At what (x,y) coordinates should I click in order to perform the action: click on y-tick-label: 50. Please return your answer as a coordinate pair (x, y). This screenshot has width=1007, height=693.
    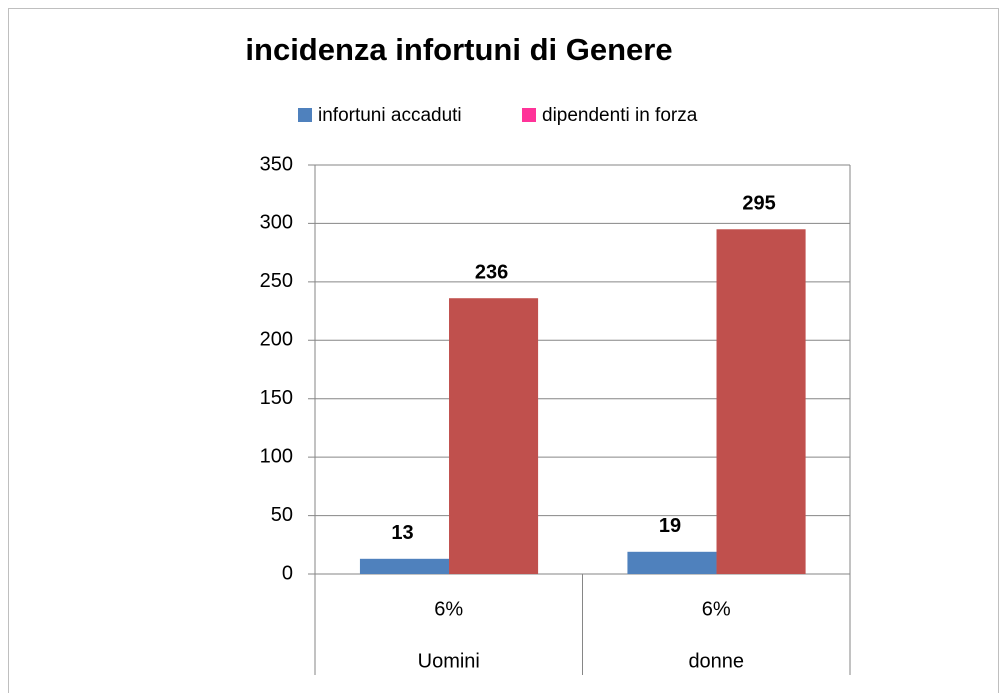
    Looking at the image, I should click on (282, 515).